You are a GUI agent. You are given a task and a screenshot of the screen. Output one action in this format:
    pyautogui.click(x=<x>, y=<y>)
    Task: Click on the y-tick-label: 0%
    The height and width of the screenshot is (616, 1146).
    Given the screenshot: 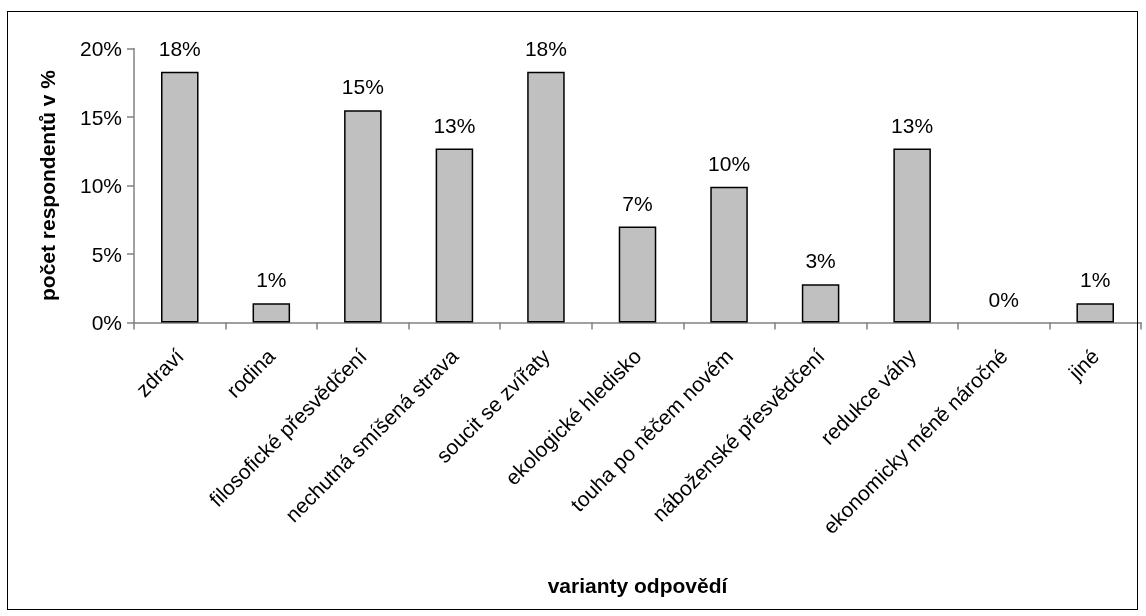 What is the action you would take?
    pyautogui.click(x=106, y=322)
    